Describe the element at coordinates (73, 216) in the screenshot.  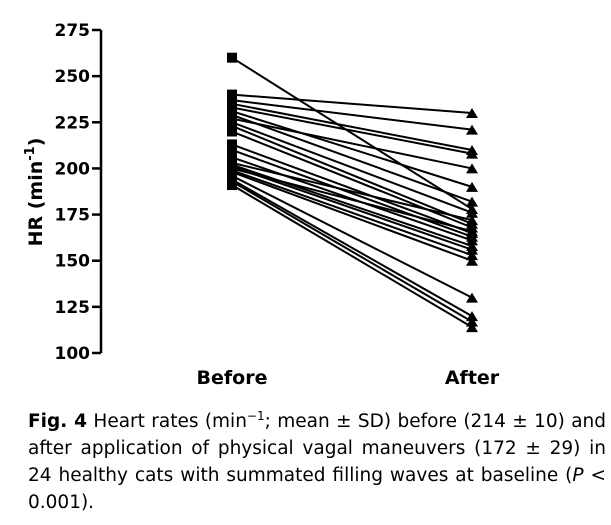
I see `y-tick-label: 175` at that location.